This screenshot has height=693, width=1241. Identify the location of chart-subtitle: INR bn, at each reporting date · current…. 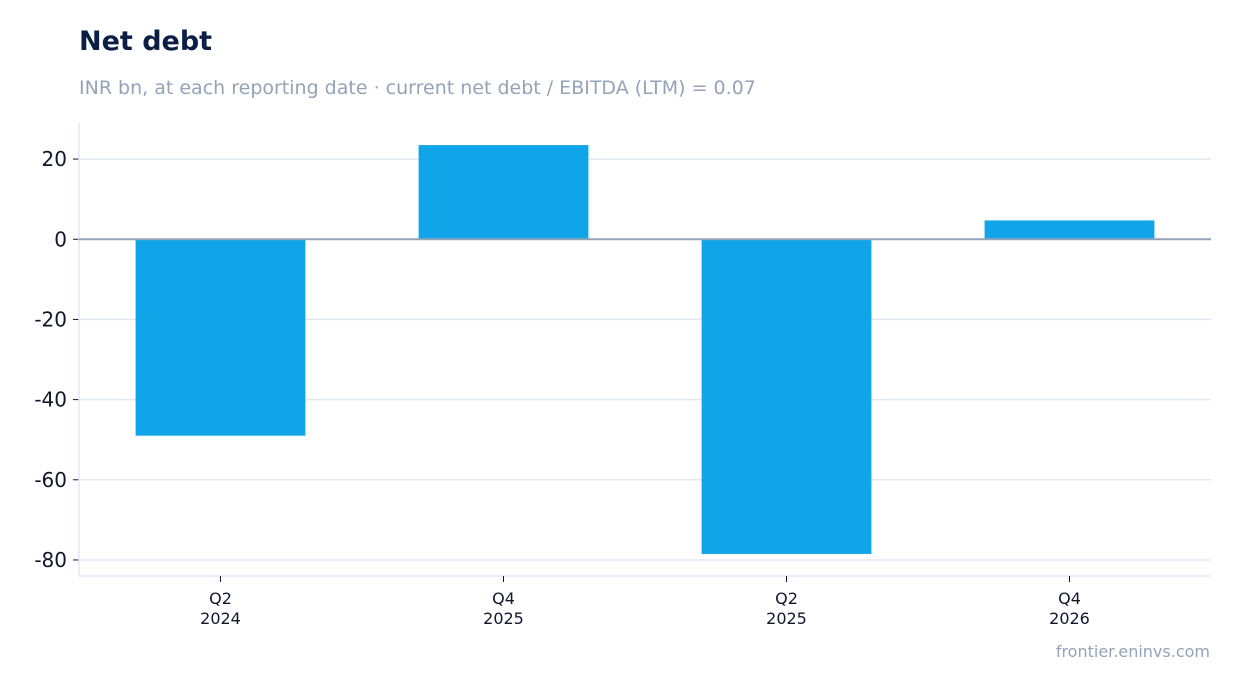
(417, 88).